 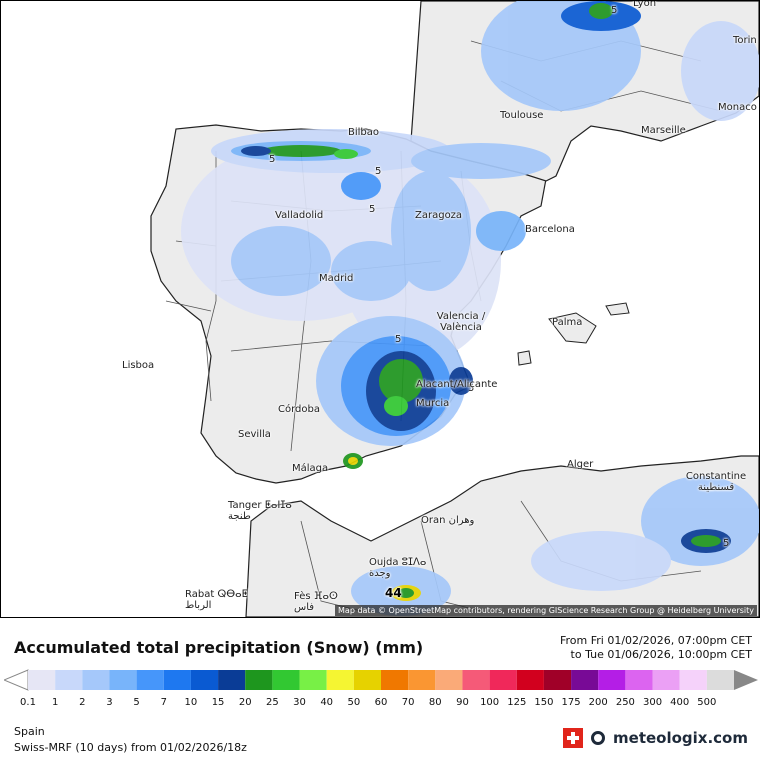 I want to click on scale-tick-label: 20, so click(x=245, y=702).